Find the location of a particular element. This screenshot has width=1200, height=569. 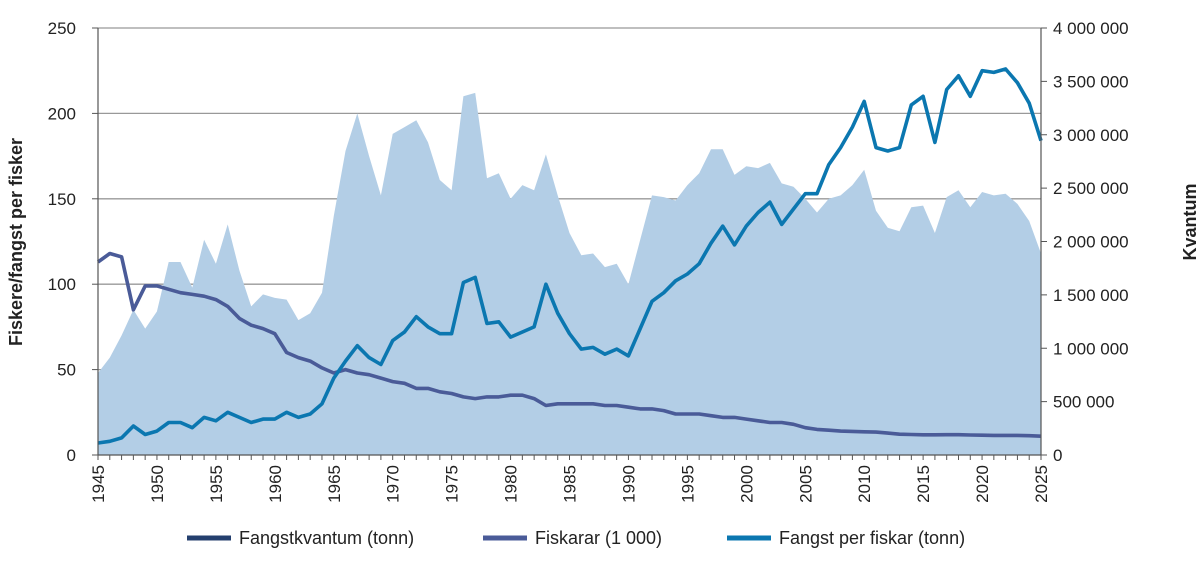

y-tick-label-right: 1 000 000 is located at coordinates (1091, 348).